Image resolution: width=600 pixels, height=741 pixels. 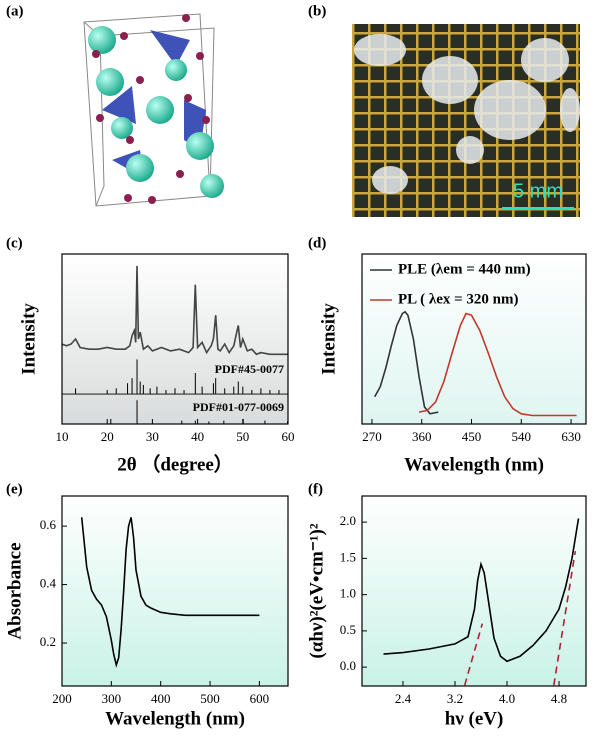 I want to click on x-tick-label: 270, so click(x=372, y=436).